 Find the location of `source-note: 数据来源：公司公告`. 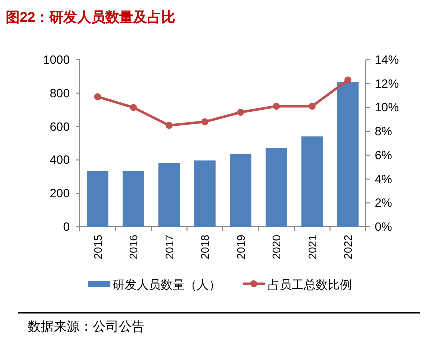

source-note: 数据来源：公司公告 is located at coordinates (86, 326).